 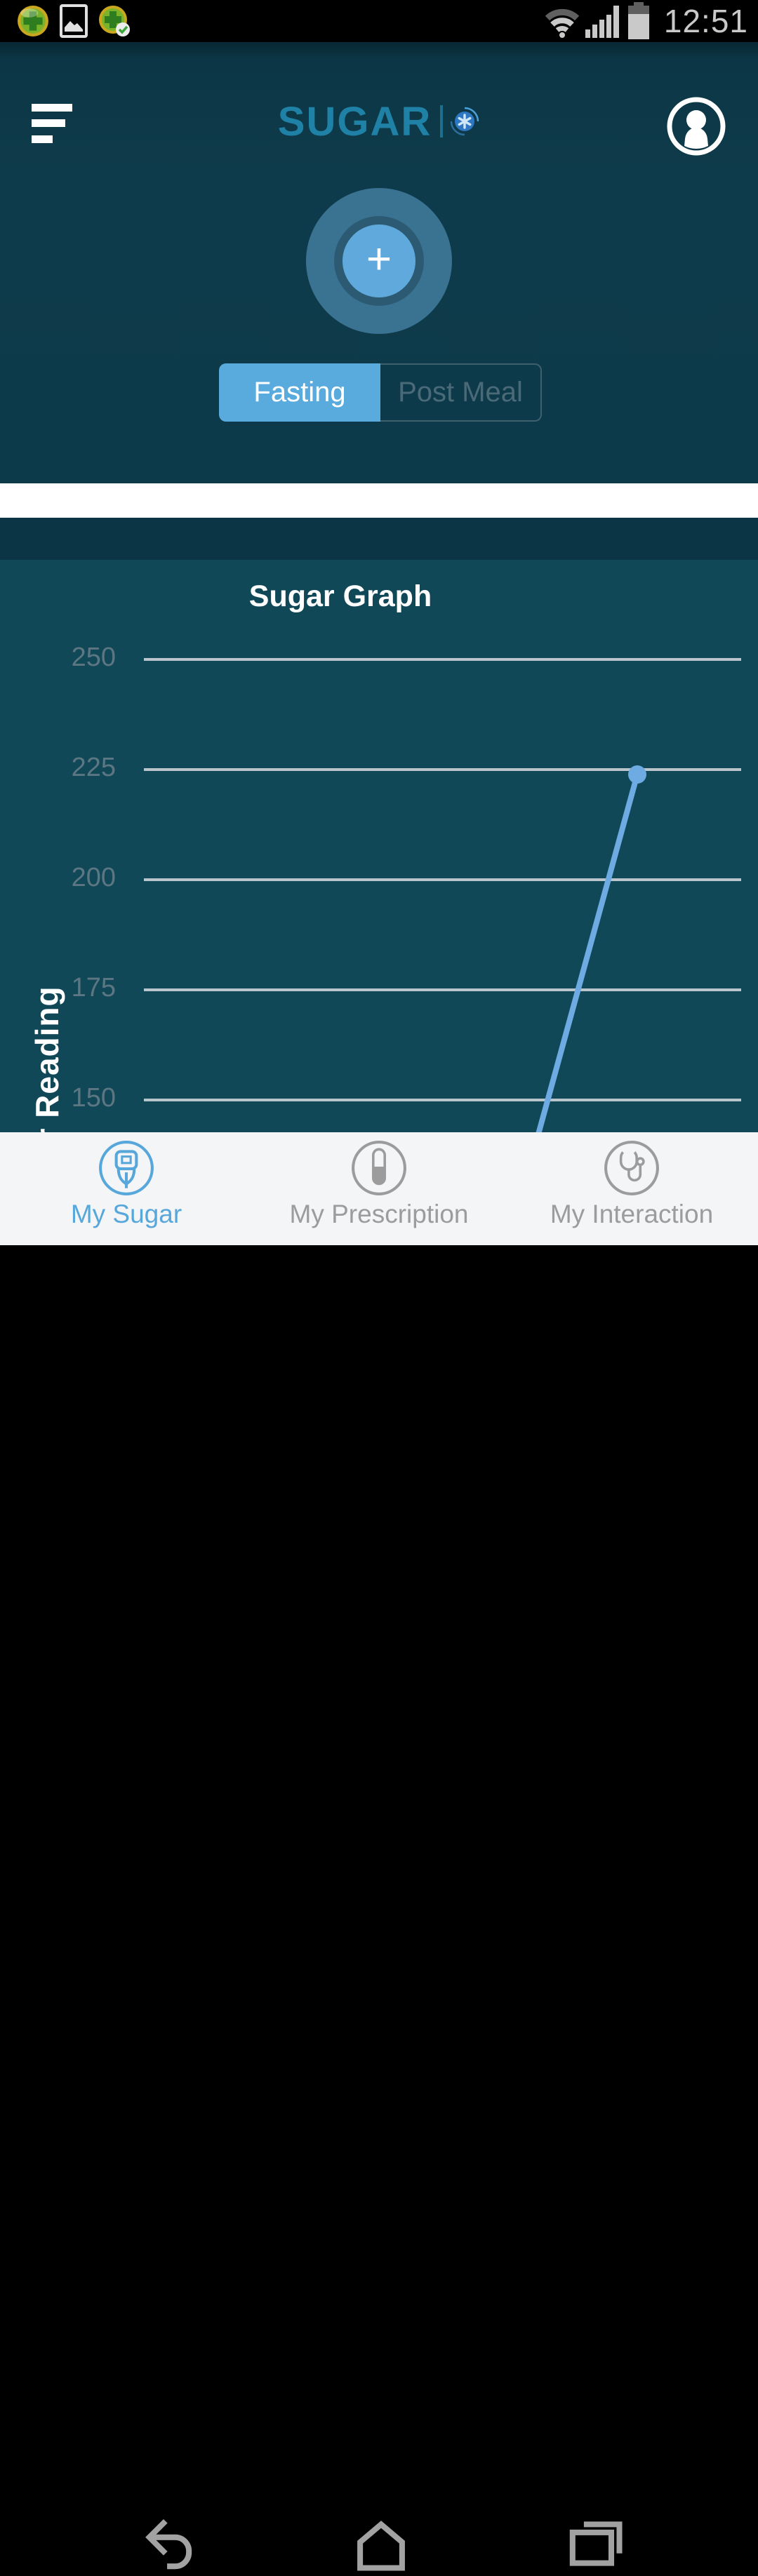 I want to click on section-divider, so click(x=379, y=501).